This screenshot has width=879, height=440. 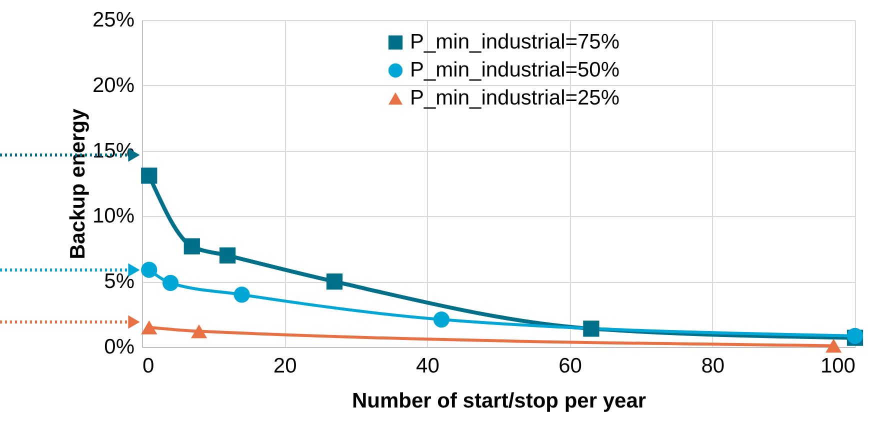 I want to click on y-axis-title: Backup energy, so click(x=78, y=184).